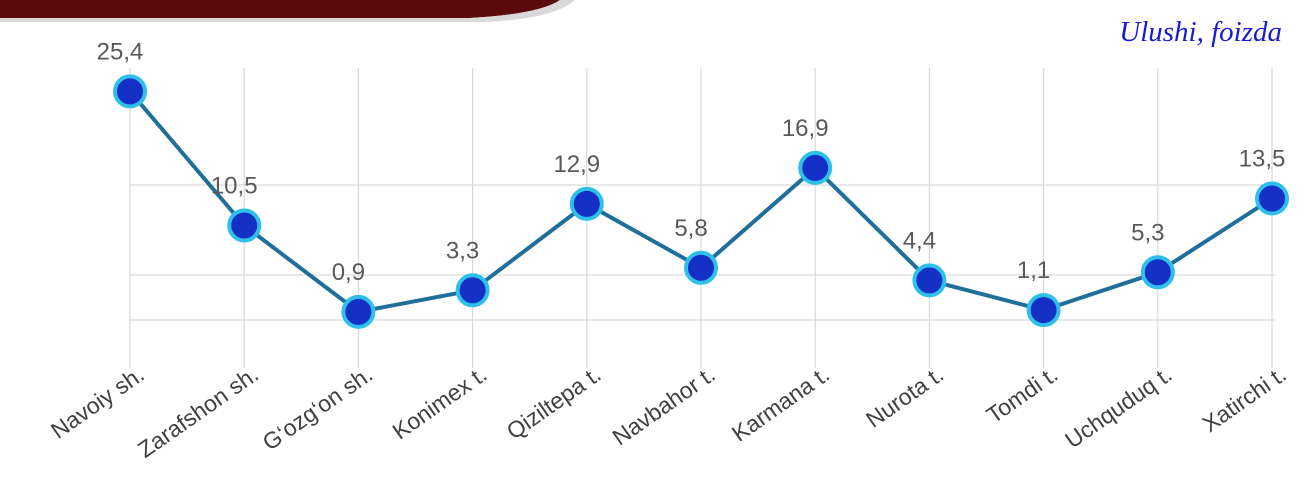 Image resolution: width=1310 pixels, height=484 pixels. What do you see at coordinates (440, 403) in the screenshot?
I see `tick-label: Konimex t.` at bounding box center [440, 403].